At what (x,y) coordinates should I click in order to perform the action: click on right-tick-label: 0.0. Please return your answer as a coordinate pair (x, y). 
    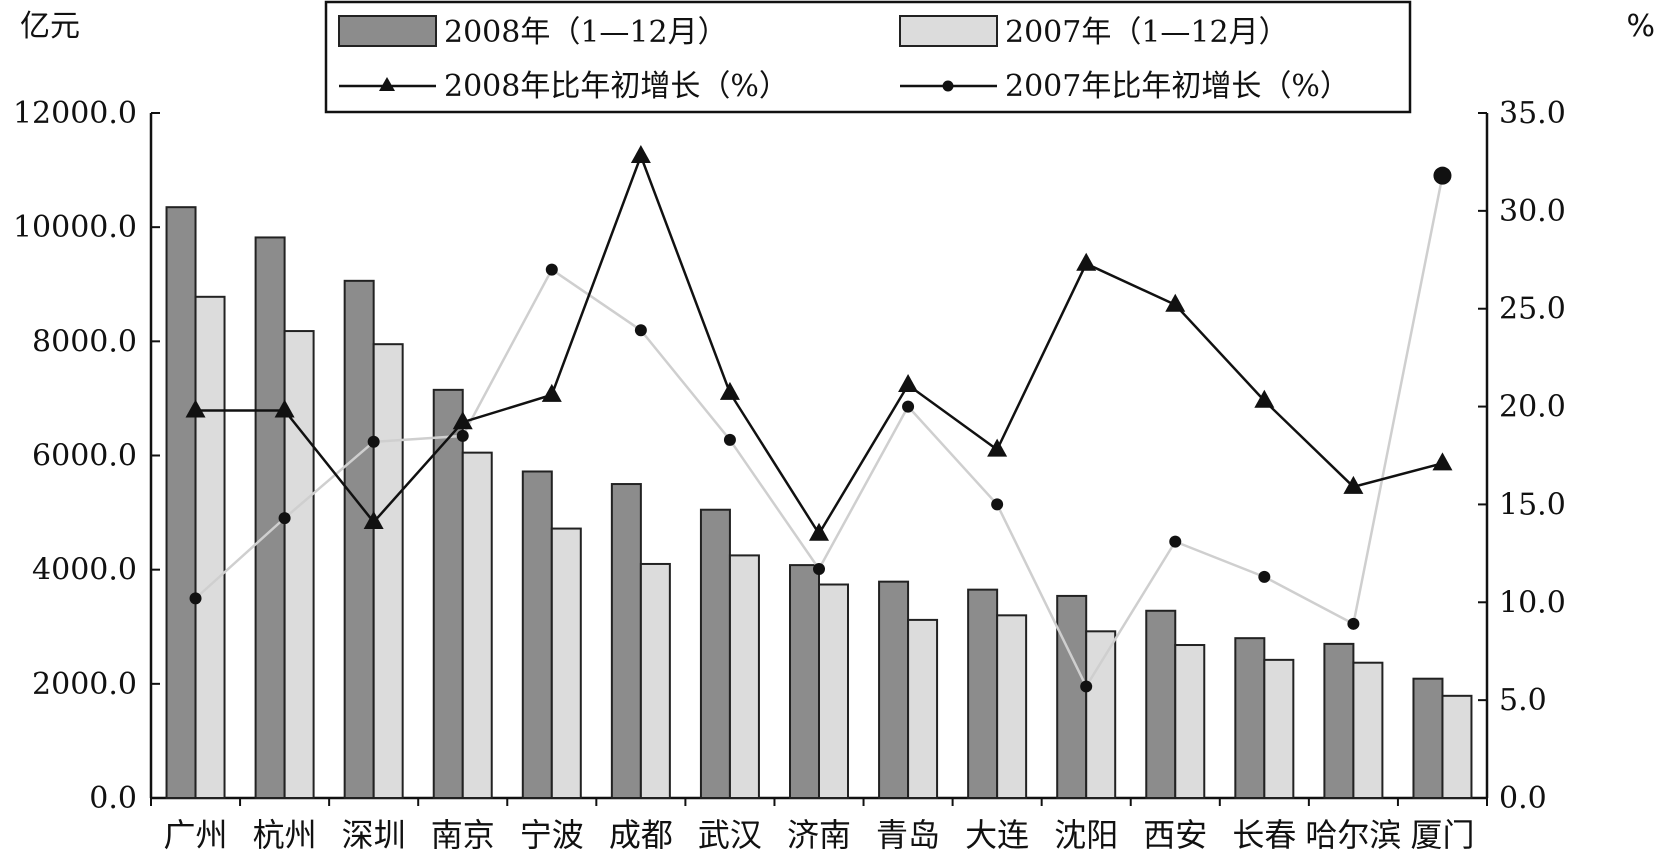
    Looking at the image, I should click on (1523, 798).